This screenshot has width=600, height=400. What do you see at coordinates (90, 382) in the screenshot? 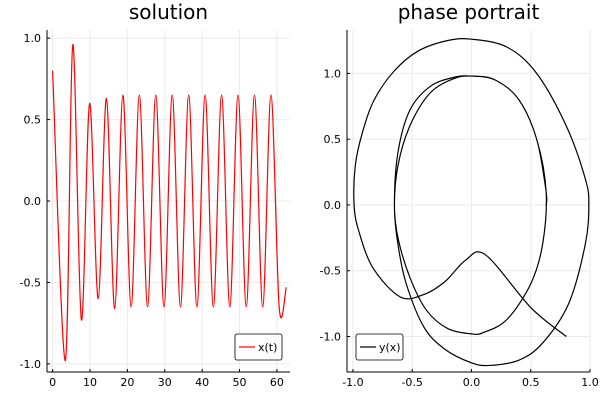
I see `x-tick-label: 10` at bounding box center [90, 382].